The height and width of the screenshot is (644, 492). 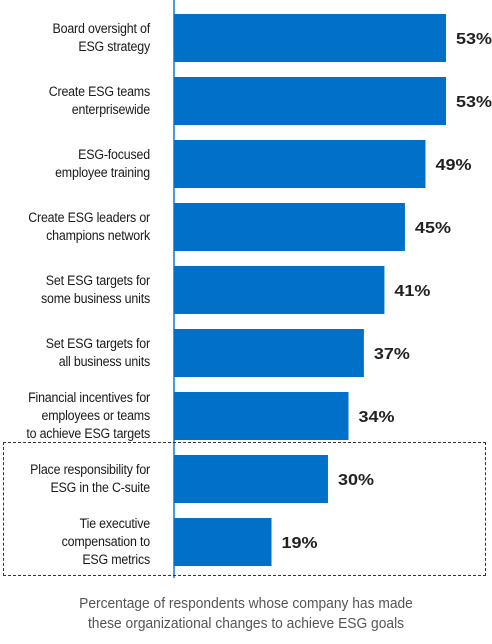 I want to click on category-label-line: compensation to, so click(x=106, y=541).